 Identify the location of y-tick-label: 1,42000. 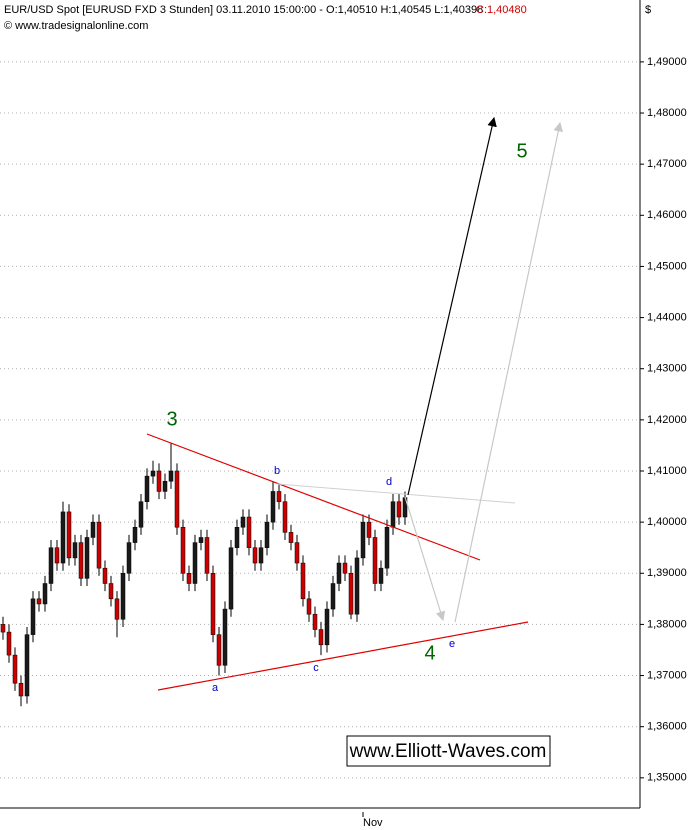
(667, 420).